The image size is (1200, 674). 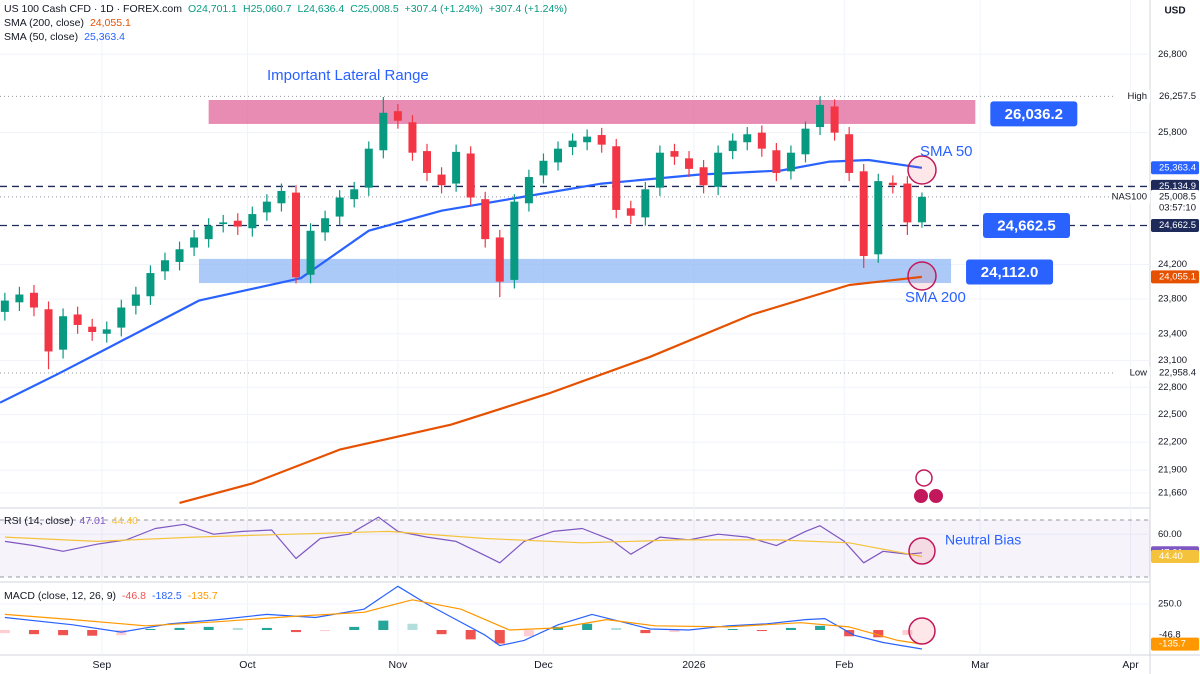 What do you see at coordinates (348, 75) in the screenshot?
I see `annotation: Important Lateral Range` at bounding box center [348, 75].